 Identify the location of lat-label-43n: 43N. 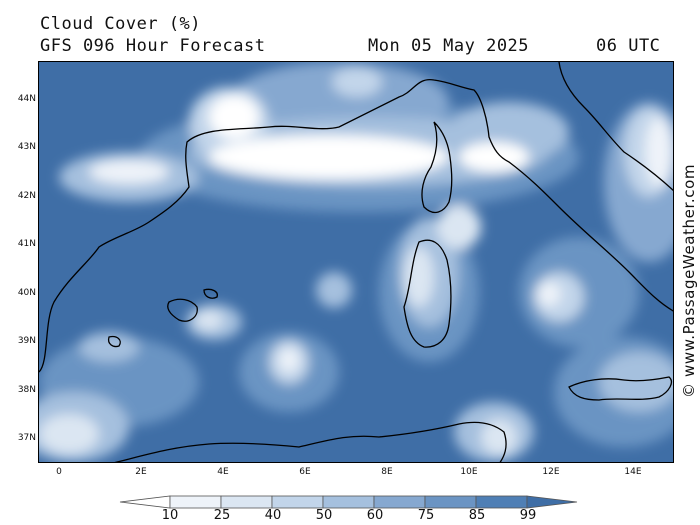
(26, 147).